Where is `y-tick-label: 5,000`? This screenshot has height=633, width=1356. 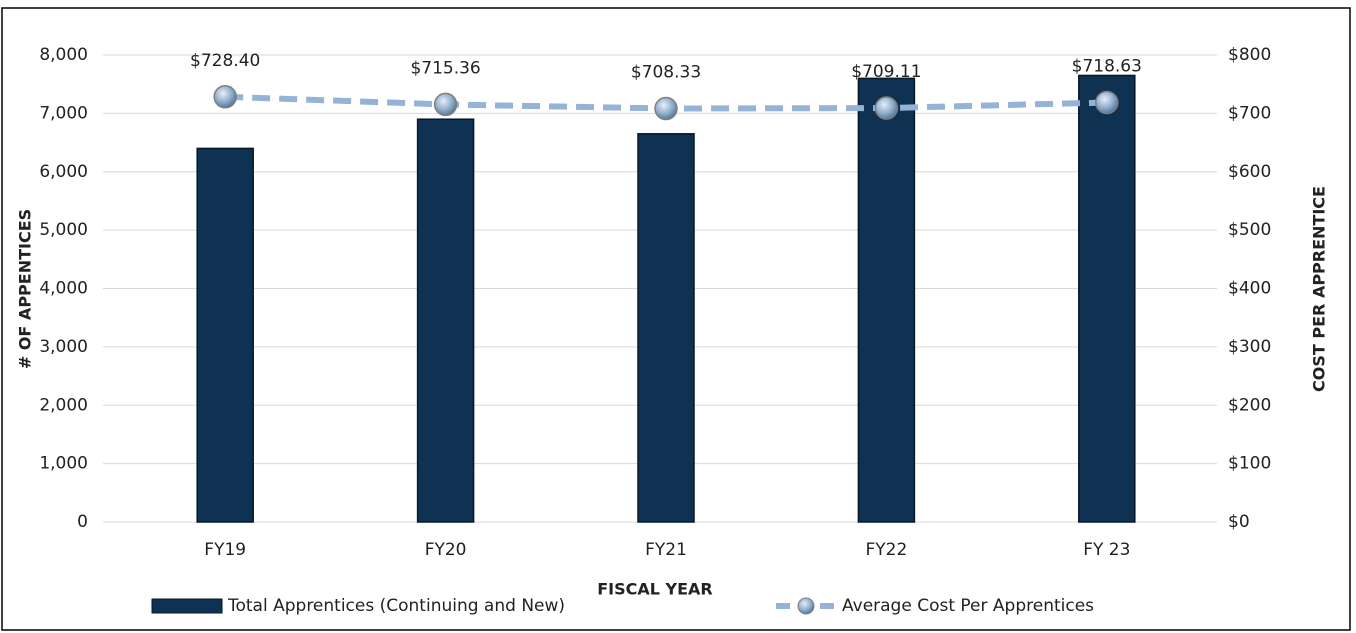 y-tick-label: 5,000 is located at coordinates (63, 230).